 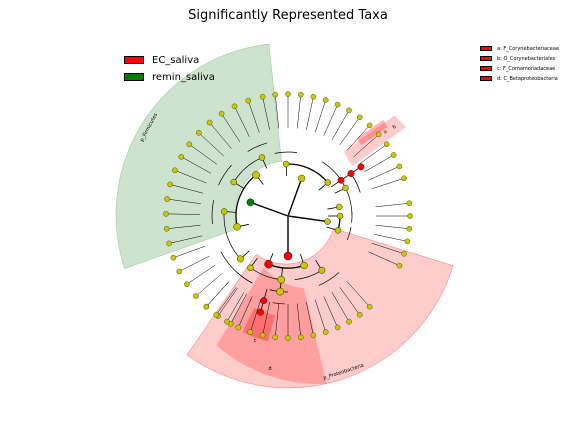 What do you see at coordinates (183, 77) in the screenshot?
I see `legend-label-remin-saliva: remin_saliva` at bounding box center [183, 77].